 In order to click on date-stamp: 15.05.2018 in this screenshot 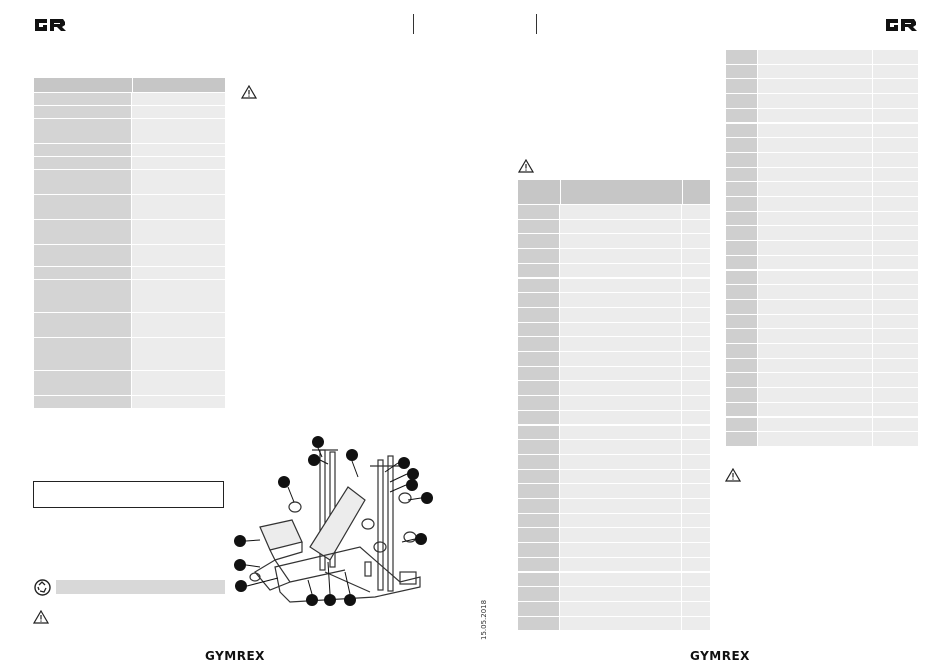, I will do `click(484, 619)`.